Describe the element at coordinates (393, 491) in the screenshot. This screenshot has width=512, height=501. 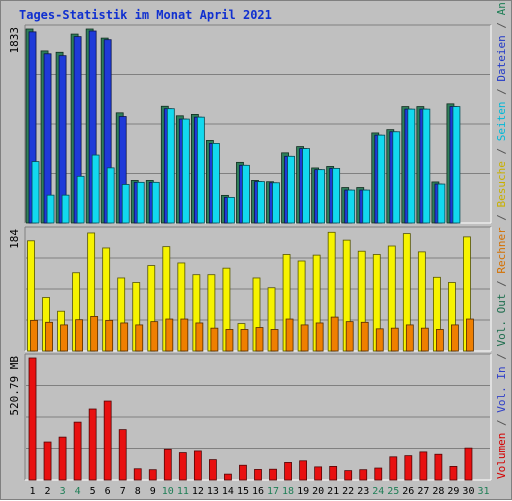
I see `x-tick-label-day-25: 25` at that location.